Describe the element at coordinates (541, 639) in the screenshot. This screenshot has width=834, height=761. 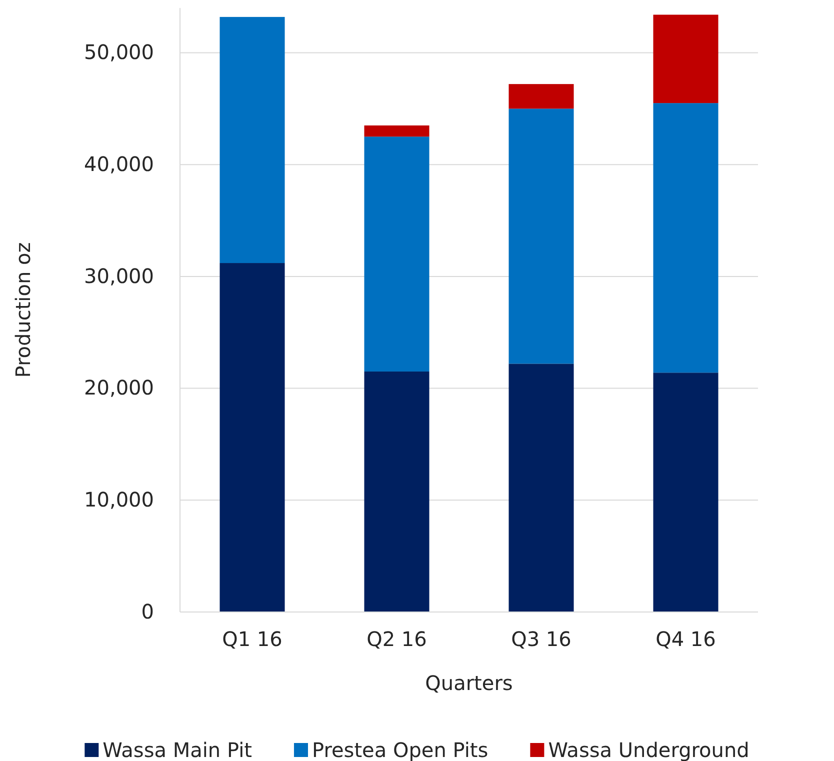
I see `x-tick-label: Q3 16` at that location.